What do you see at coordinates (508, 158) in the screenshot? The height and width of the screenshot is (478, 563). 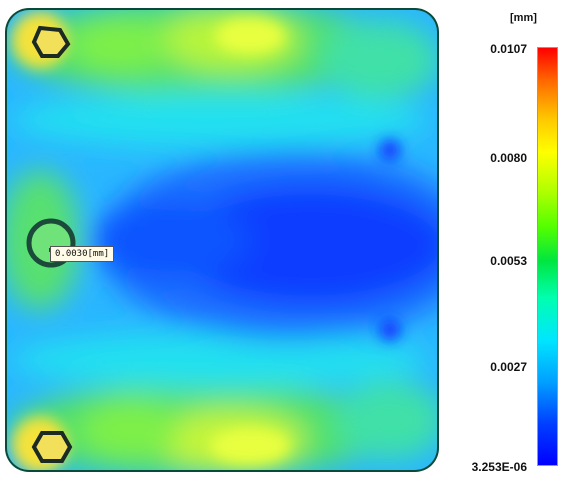 I see `legend-tick-label: 0.0080` at bounding box center [508, 158].